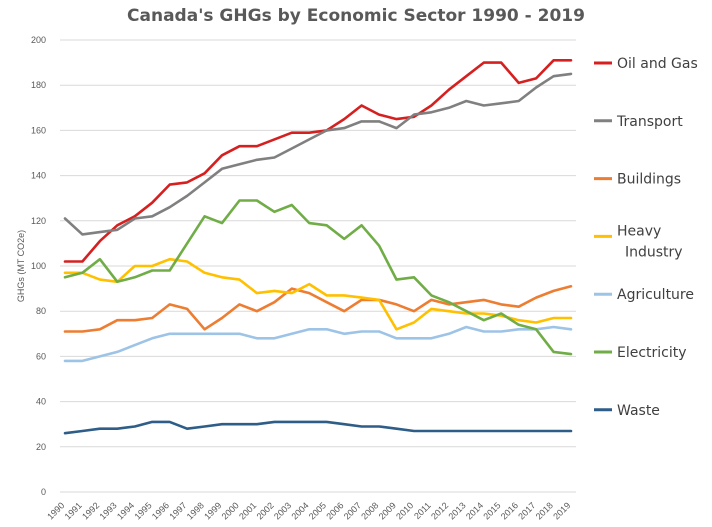 Image resolution: width=712 pixels, height=527 pixels. What do you see at coordinates (474, 510) in the screenshot?
I see `x-tick-label: 2014` at bounding box center [474, 510].